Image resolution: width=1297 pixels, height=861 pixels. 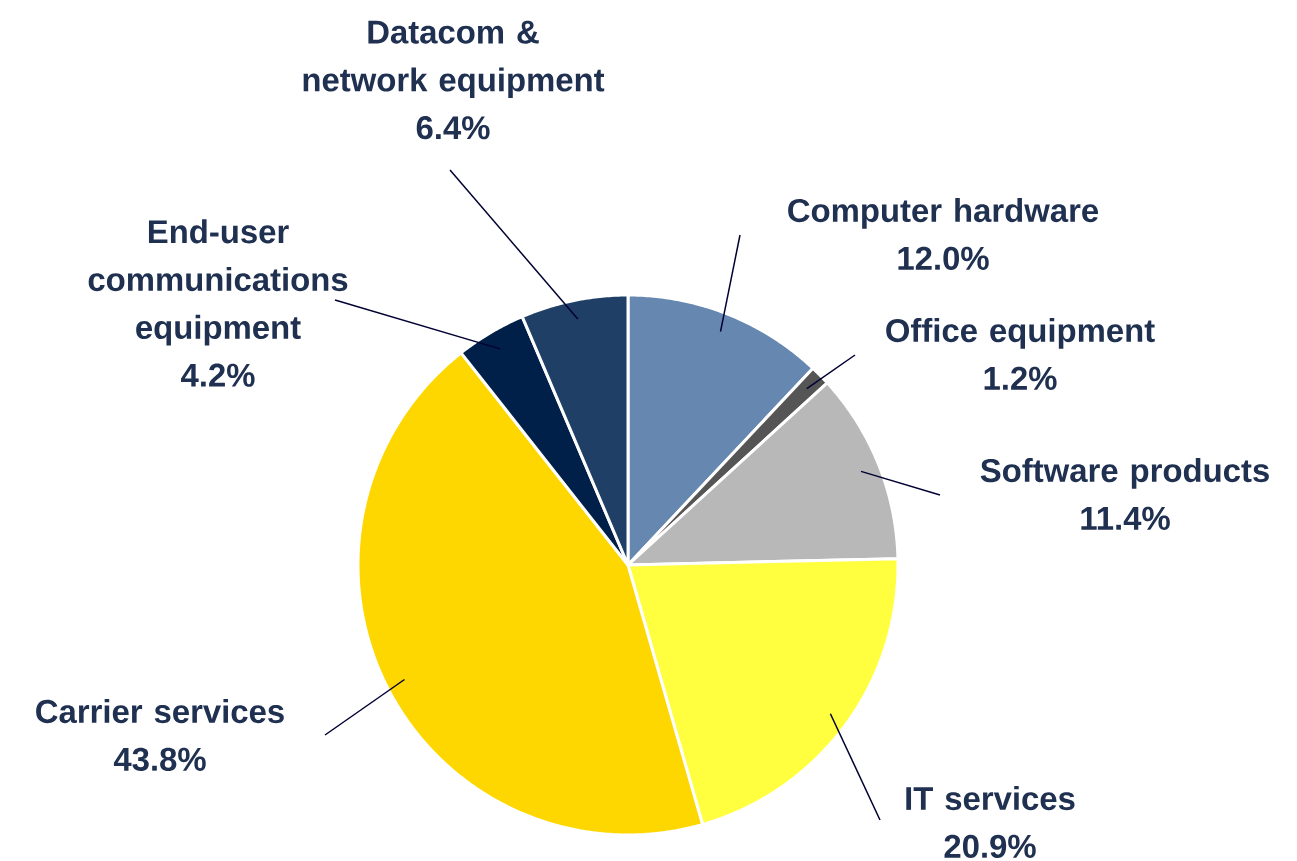 I want to click on data-label: 12.0%, so click(x=943, y=258).